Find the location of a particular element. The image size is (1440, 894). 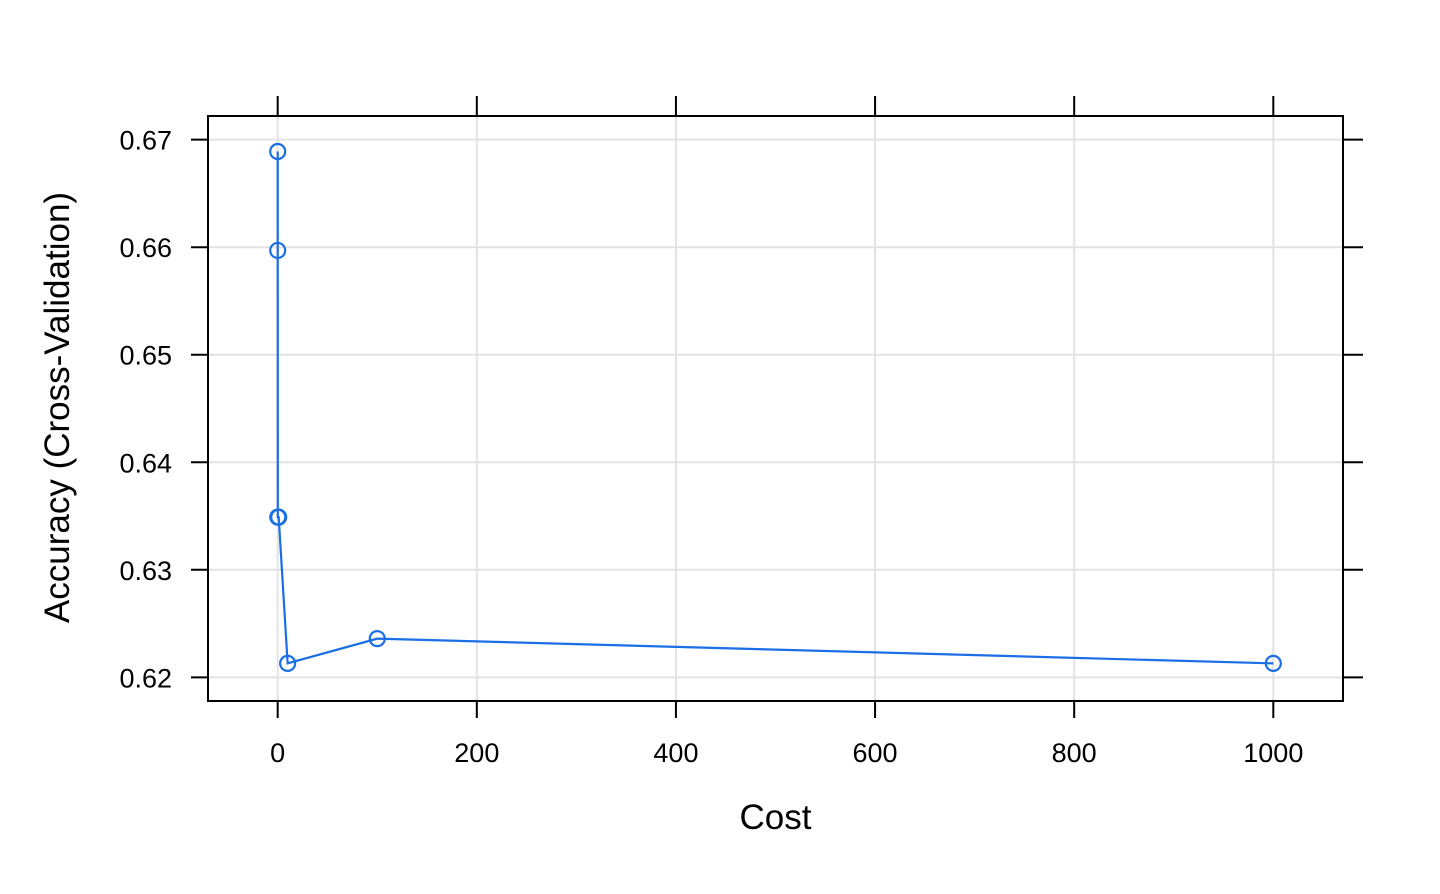

x-tick-label: 1000 is located at coordinates (1273, 753).